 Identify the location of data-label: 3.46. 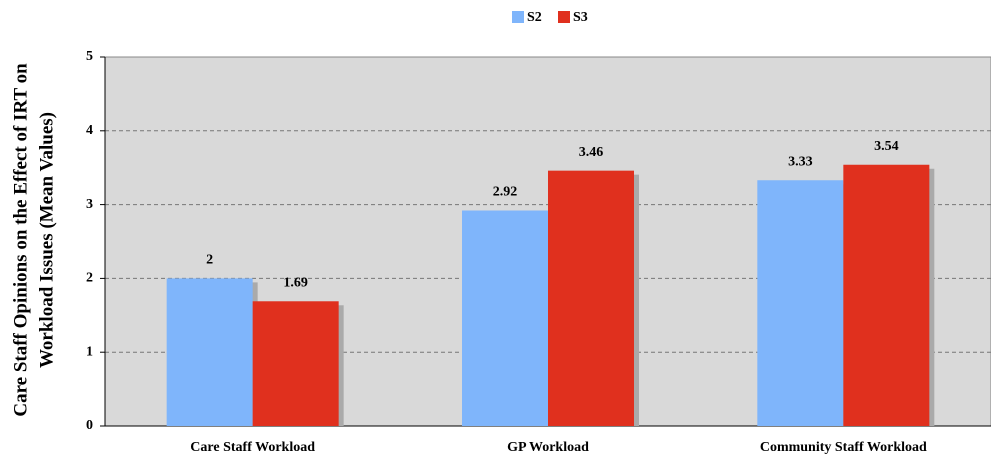
(591, 152).